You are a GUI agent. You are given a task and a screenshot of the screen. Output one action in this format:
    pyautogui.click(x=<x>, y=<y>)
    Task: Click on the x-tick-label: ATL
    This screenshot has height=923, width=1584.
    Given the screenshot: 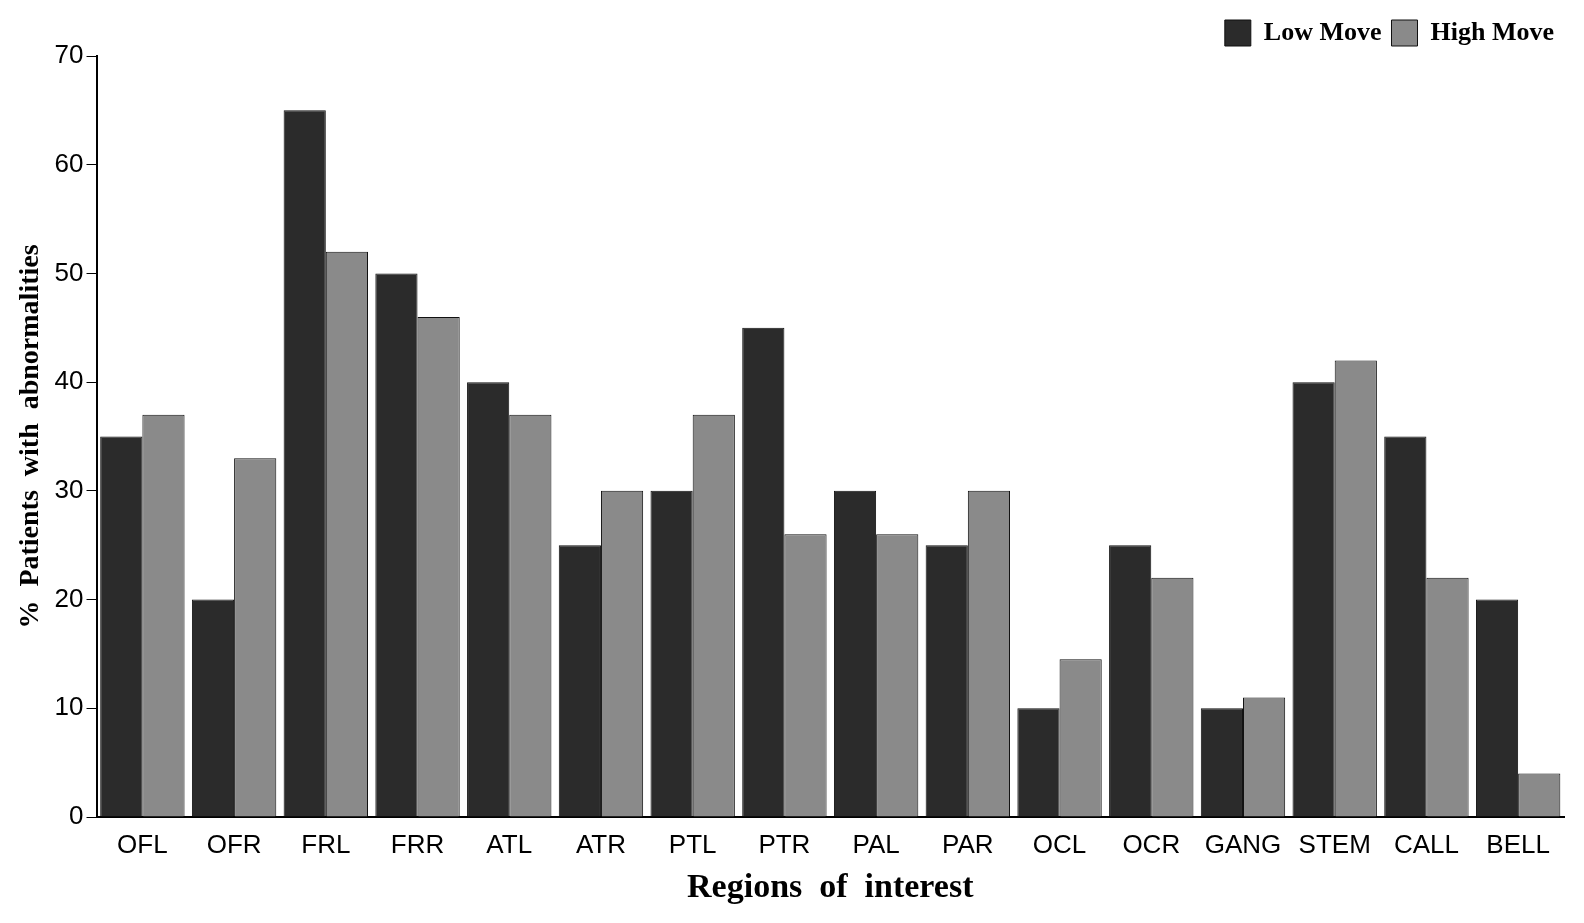 What is the action you would take?
    pyautogui.click(x=509, y=843)
    